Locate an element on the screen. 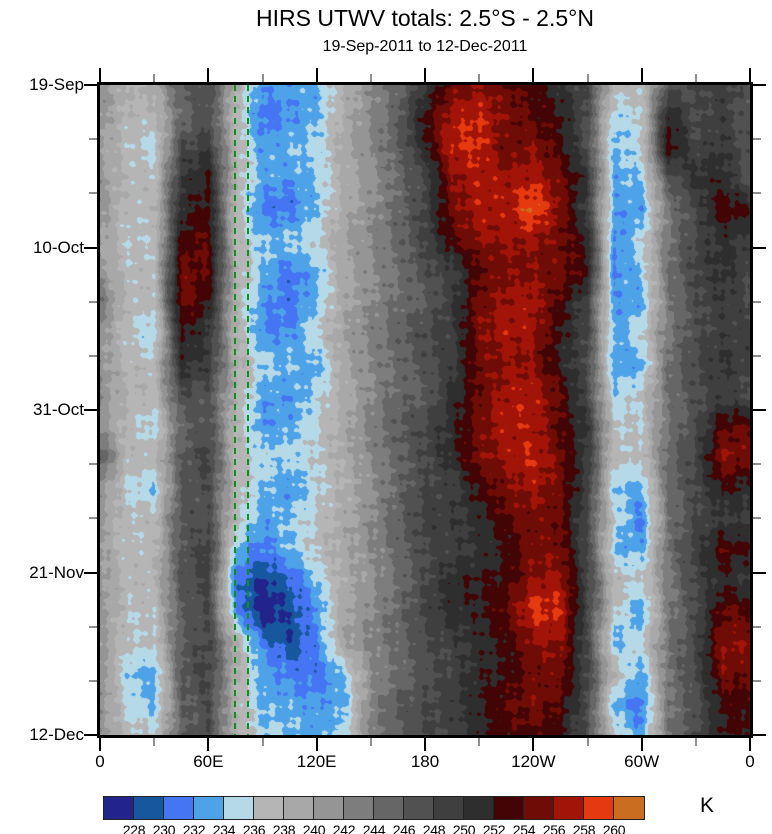  x-tick-label: 120E is located at coordinates (316, 761).